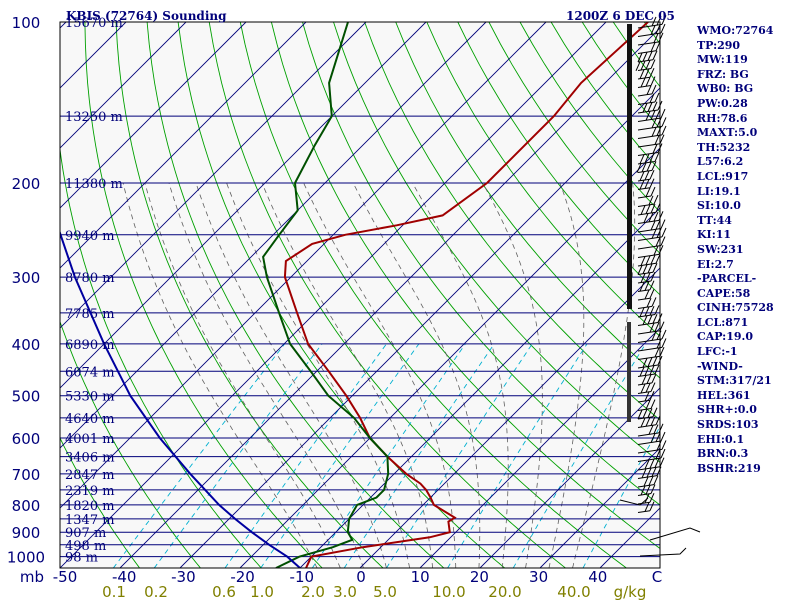 The image size is (800, 600). What do you see at coordinates (90, 314) in the screenshot?
I see `height-label: 7785 m` at bounding box center [90, 314].